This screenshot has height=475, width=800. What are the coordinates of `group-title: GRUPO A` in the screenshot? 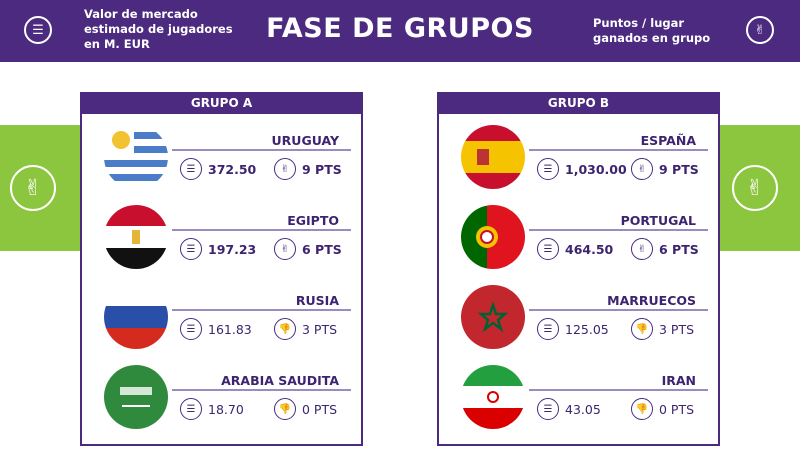 It's located at (221, 103).